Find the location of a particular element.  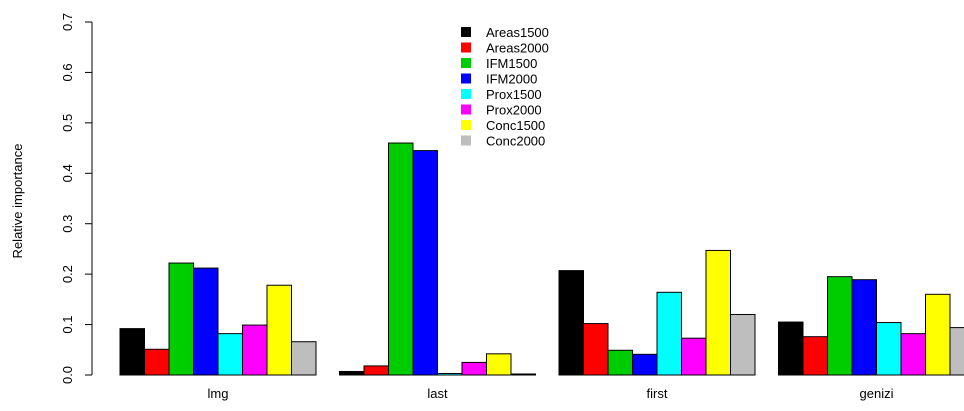

legend-label: Prox1500 is located at coordinates (514, 94).